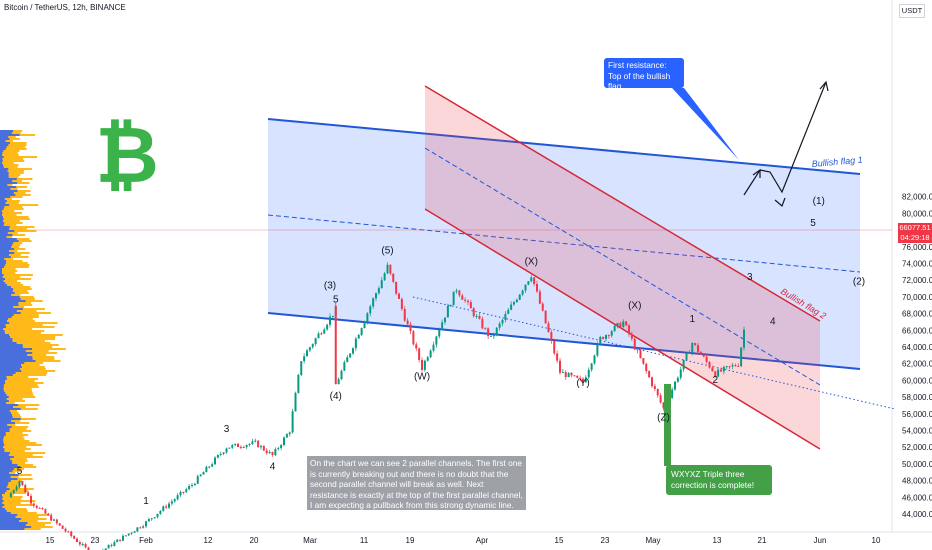  Describe the element at coordinates (773, 321) in the screenshot. I see `wave-label: 4` at that location.